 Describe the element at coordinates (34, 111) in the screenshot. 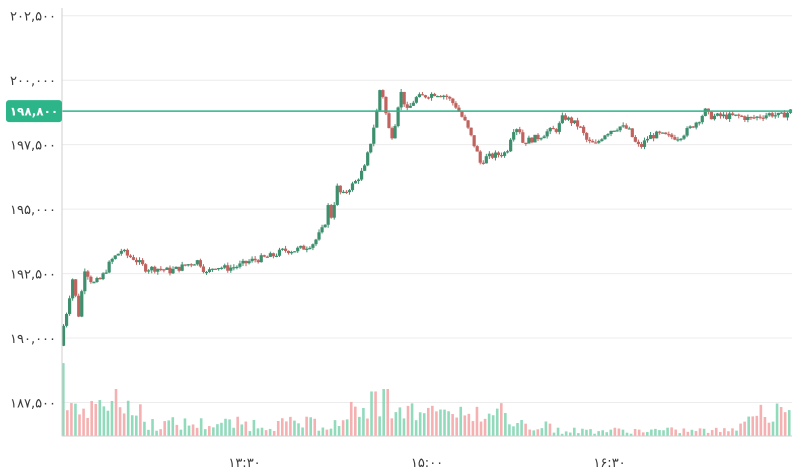

I see `current-price-badge-bg` at that location.